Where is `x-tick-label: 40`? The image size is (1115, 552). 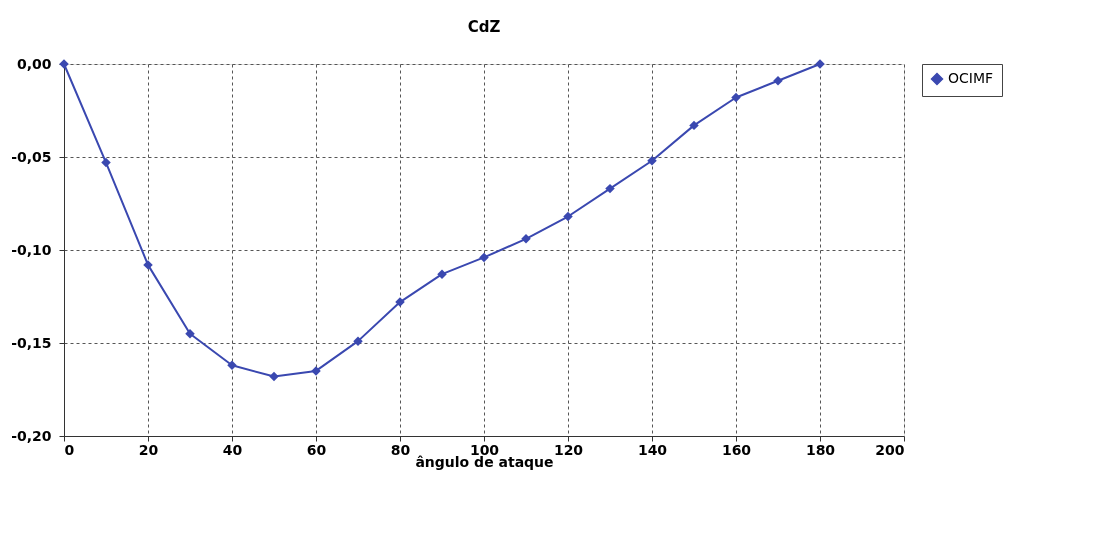
x-tick-label: 40 is located at coordinates (232, 449).